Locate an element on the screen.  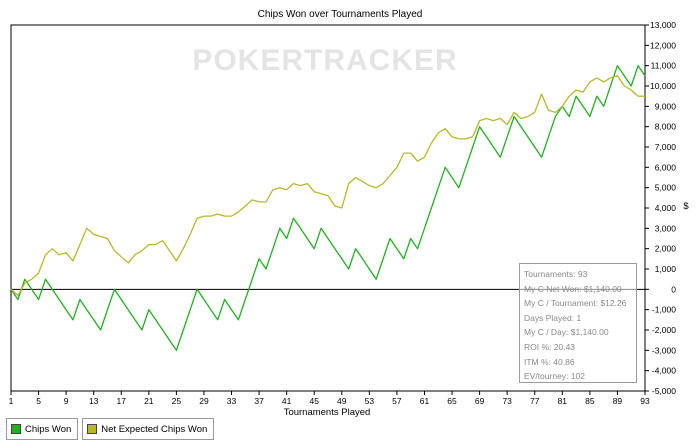
legend-swatch-net-expected is located at coordinates (92, 429).